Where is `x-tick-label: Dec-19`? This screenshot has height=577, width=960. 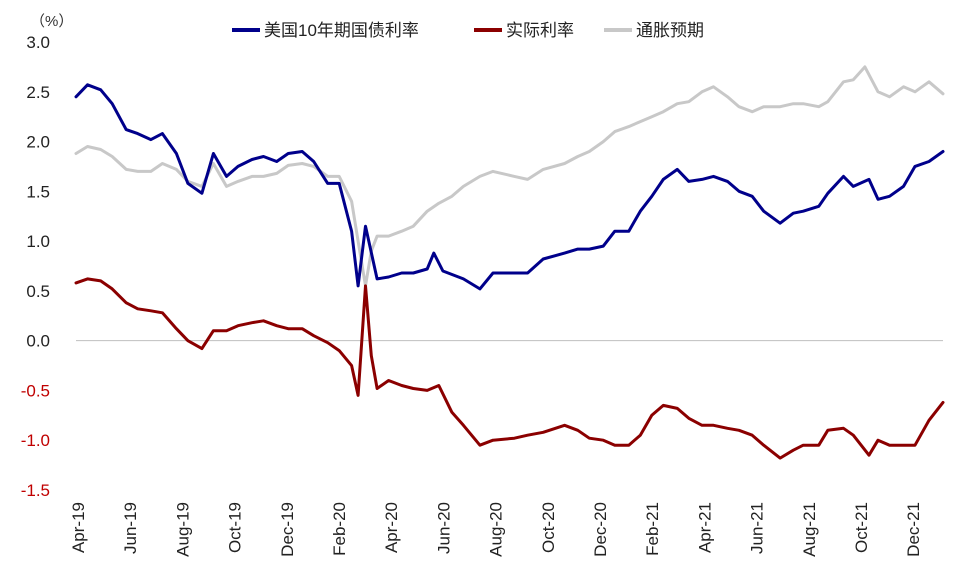 x-tick-label: Dec-19 is located at coordinates (287, 529).